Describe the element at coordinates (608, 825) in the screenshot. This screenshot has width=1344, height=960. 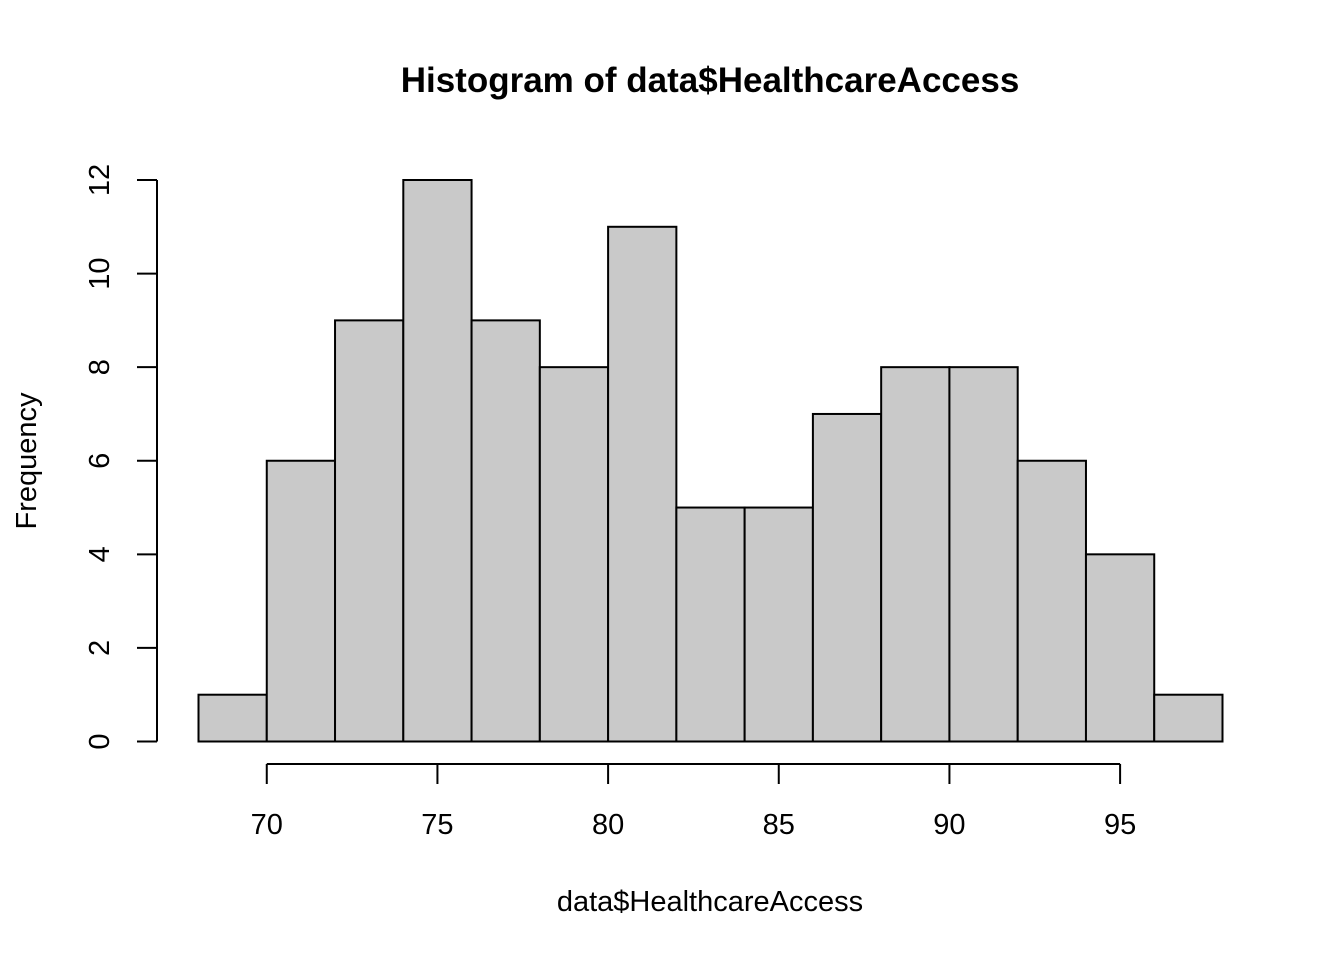
I see `x-tick-label: 80` at that location.